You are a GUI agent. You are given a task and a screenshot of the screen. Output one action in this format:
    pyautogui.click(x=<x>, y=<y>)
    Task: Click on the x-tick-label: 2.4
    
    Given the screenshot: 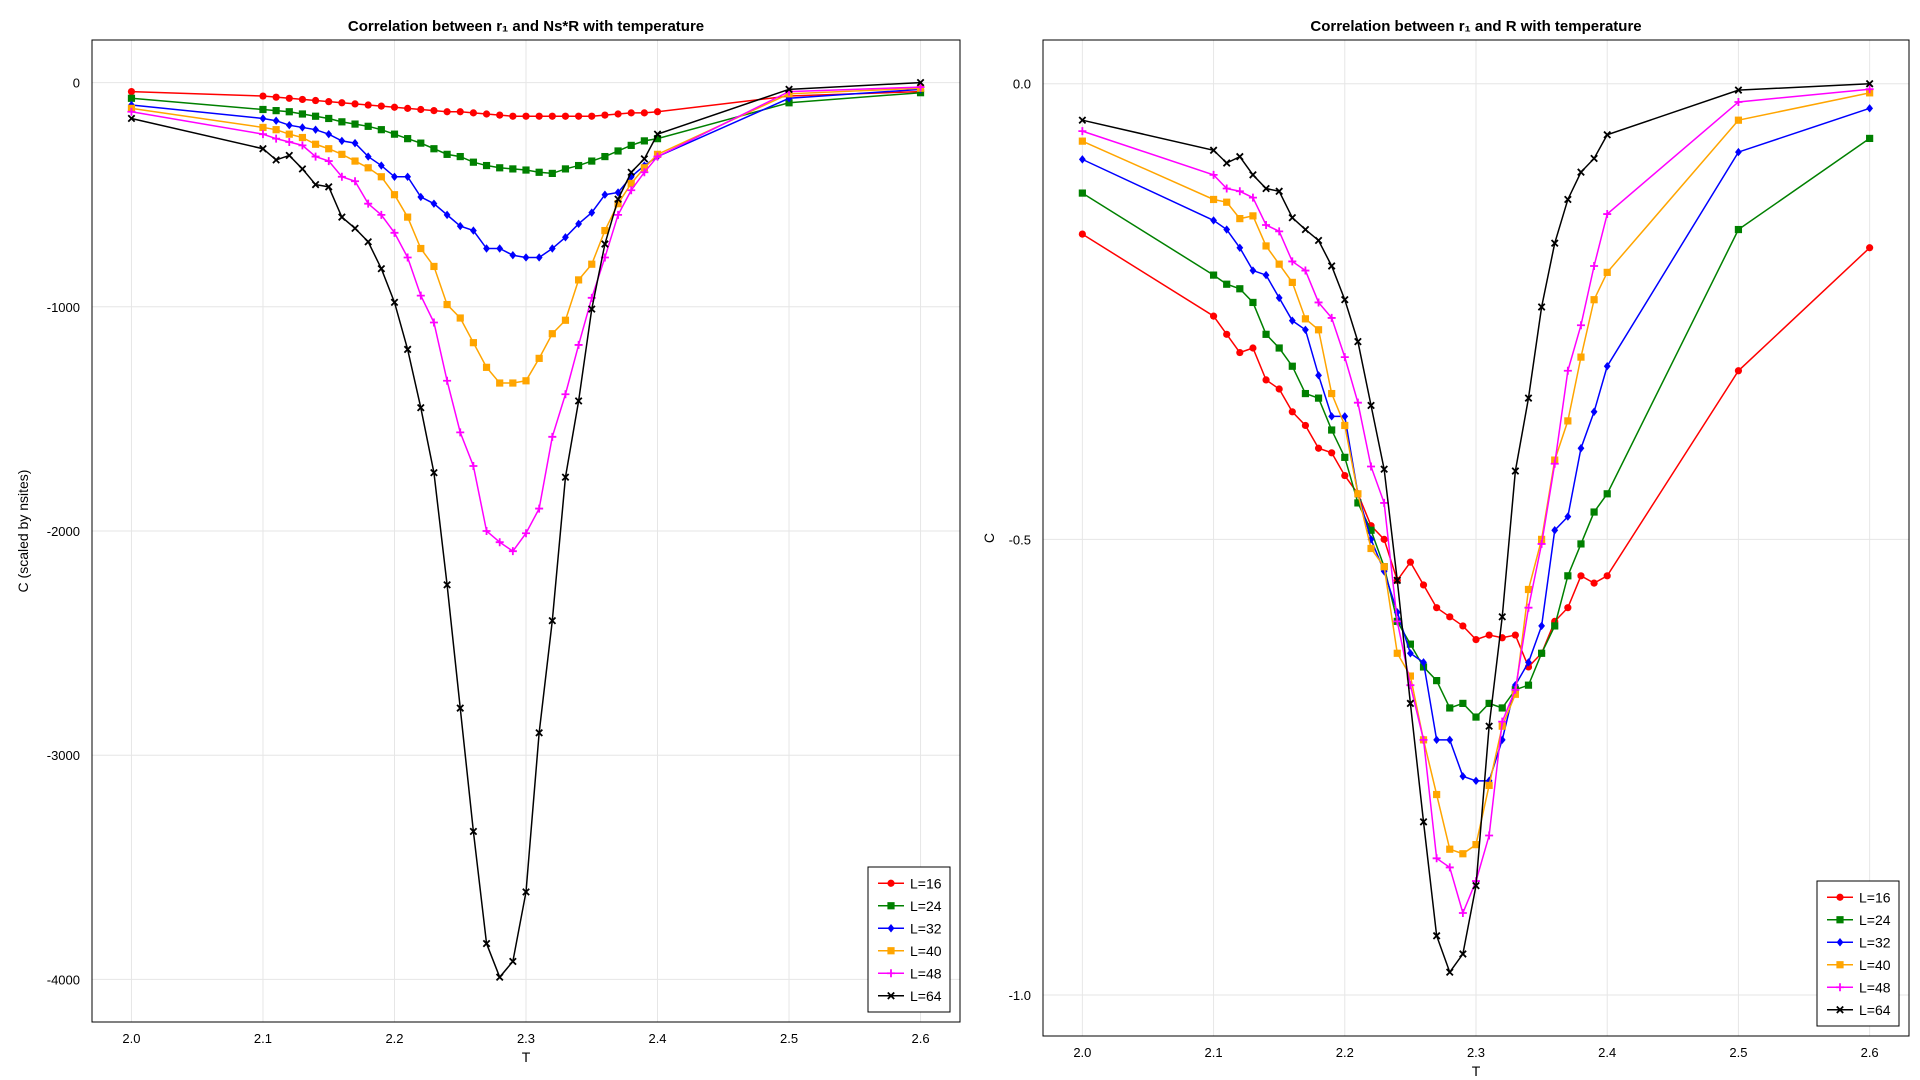 What is the action you would take?
    pyautogui.click(x=657, y=1038)
    